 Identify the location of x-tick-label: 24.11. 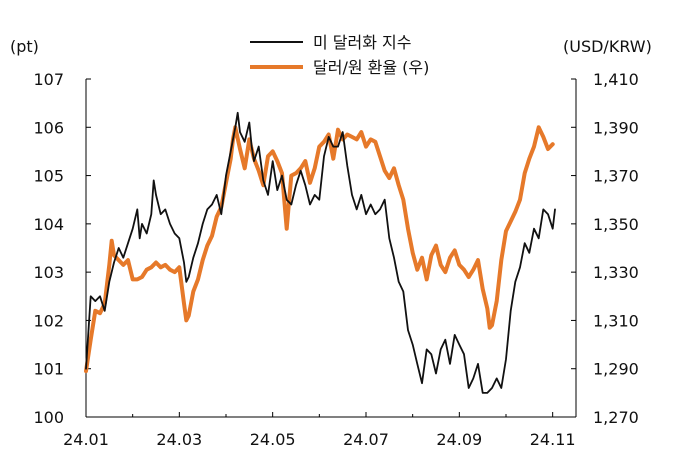
(553, 439).